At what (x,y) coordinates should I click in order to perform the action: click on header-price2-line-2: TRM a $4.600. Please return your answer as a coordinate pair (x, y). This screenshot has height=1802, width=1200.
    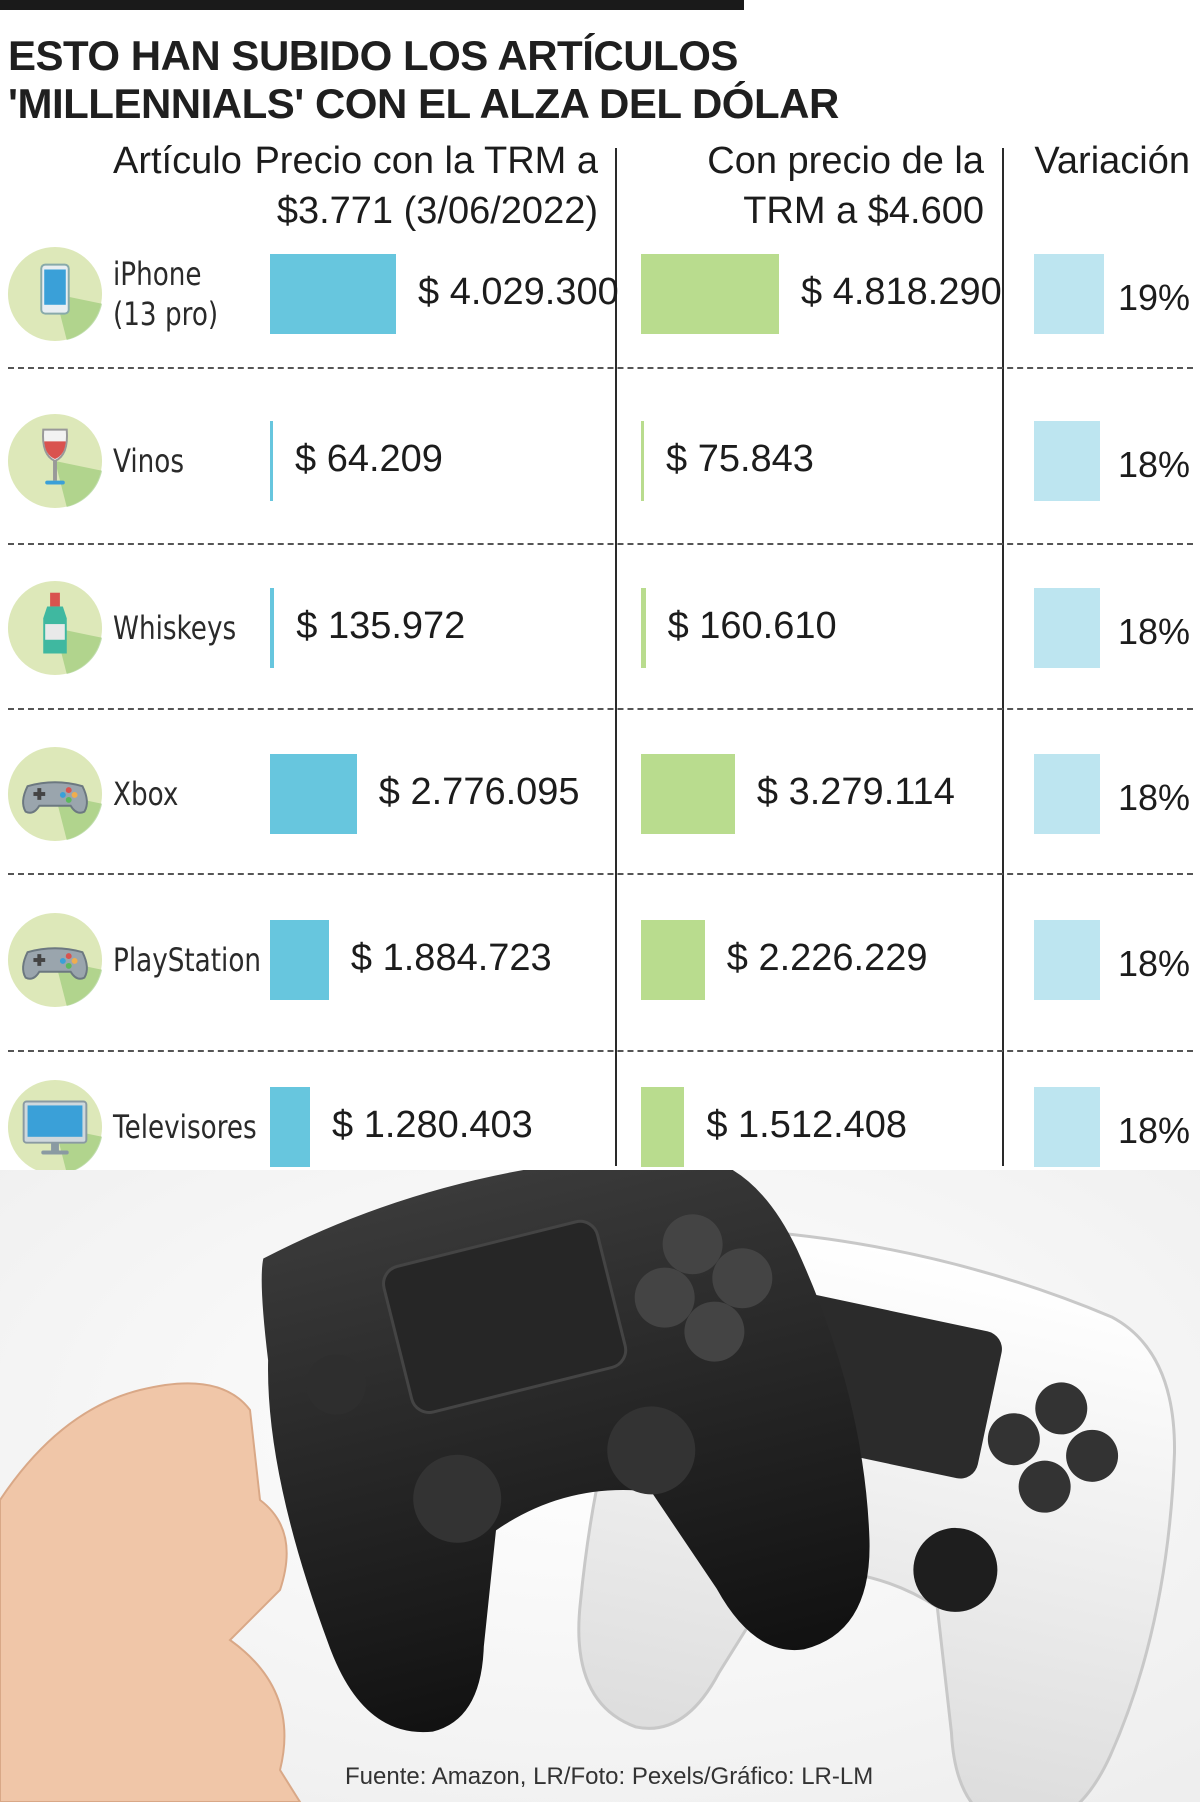
    Looking at the image, I should click on (863, 211).